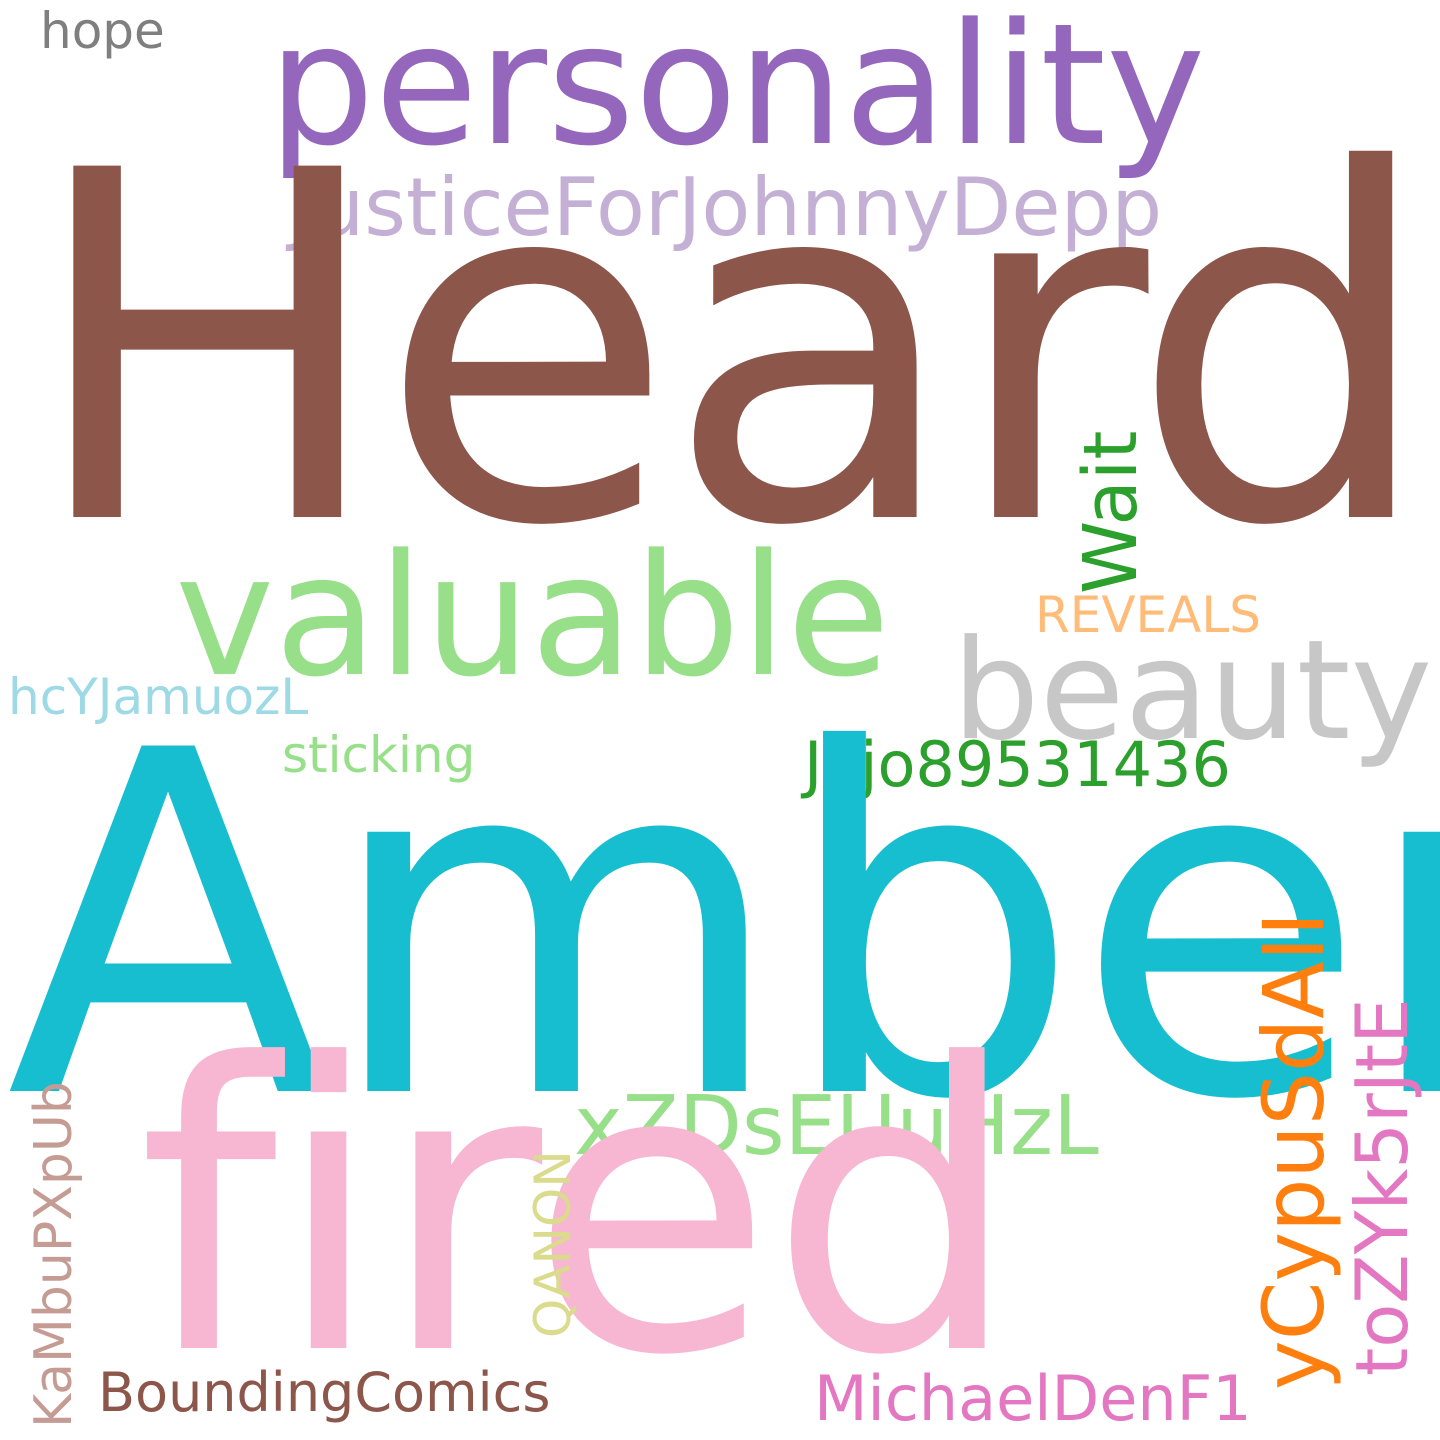 Image resolution: width=1440 pixels, height=1440 pixels. I want to click on word-valuable: valuable, so click(533, 616).